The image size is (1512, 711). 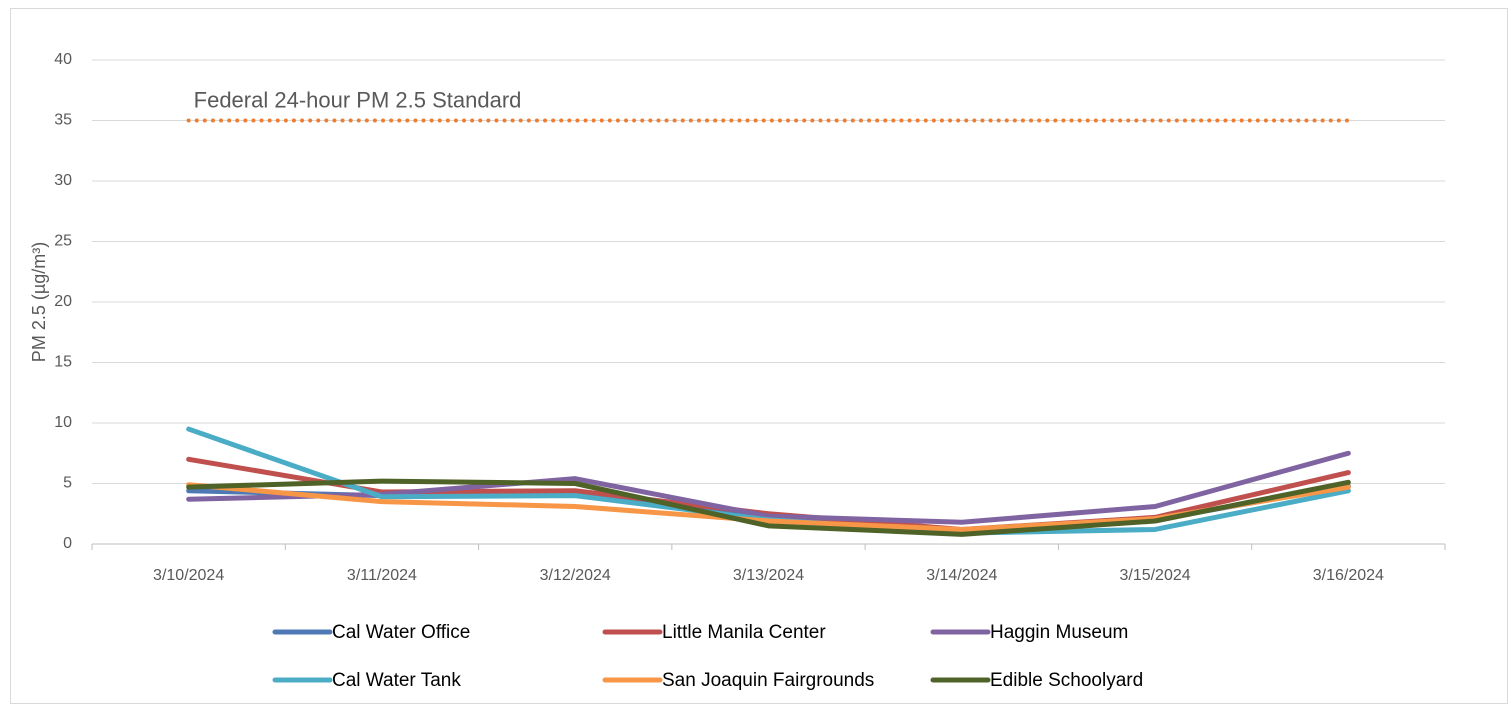 I want to click on x-tick-label: 3/11/2024, so click(x=382, y=575).